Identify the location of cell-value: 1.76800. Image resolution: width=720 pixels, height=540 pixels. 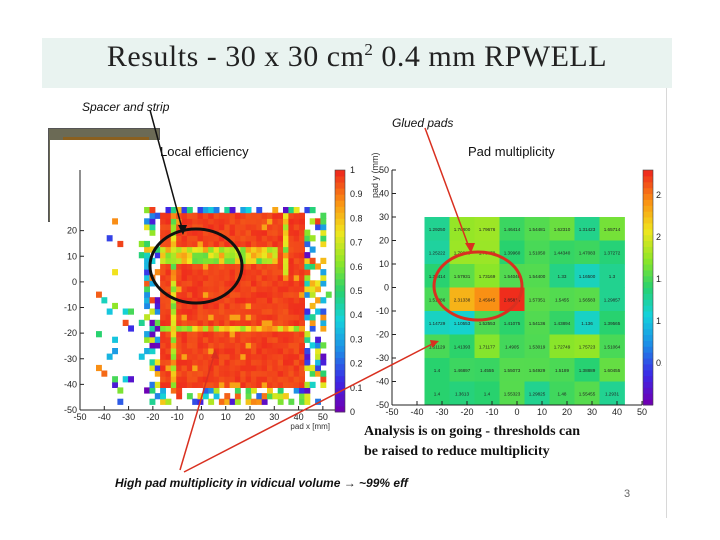
(462, 229).